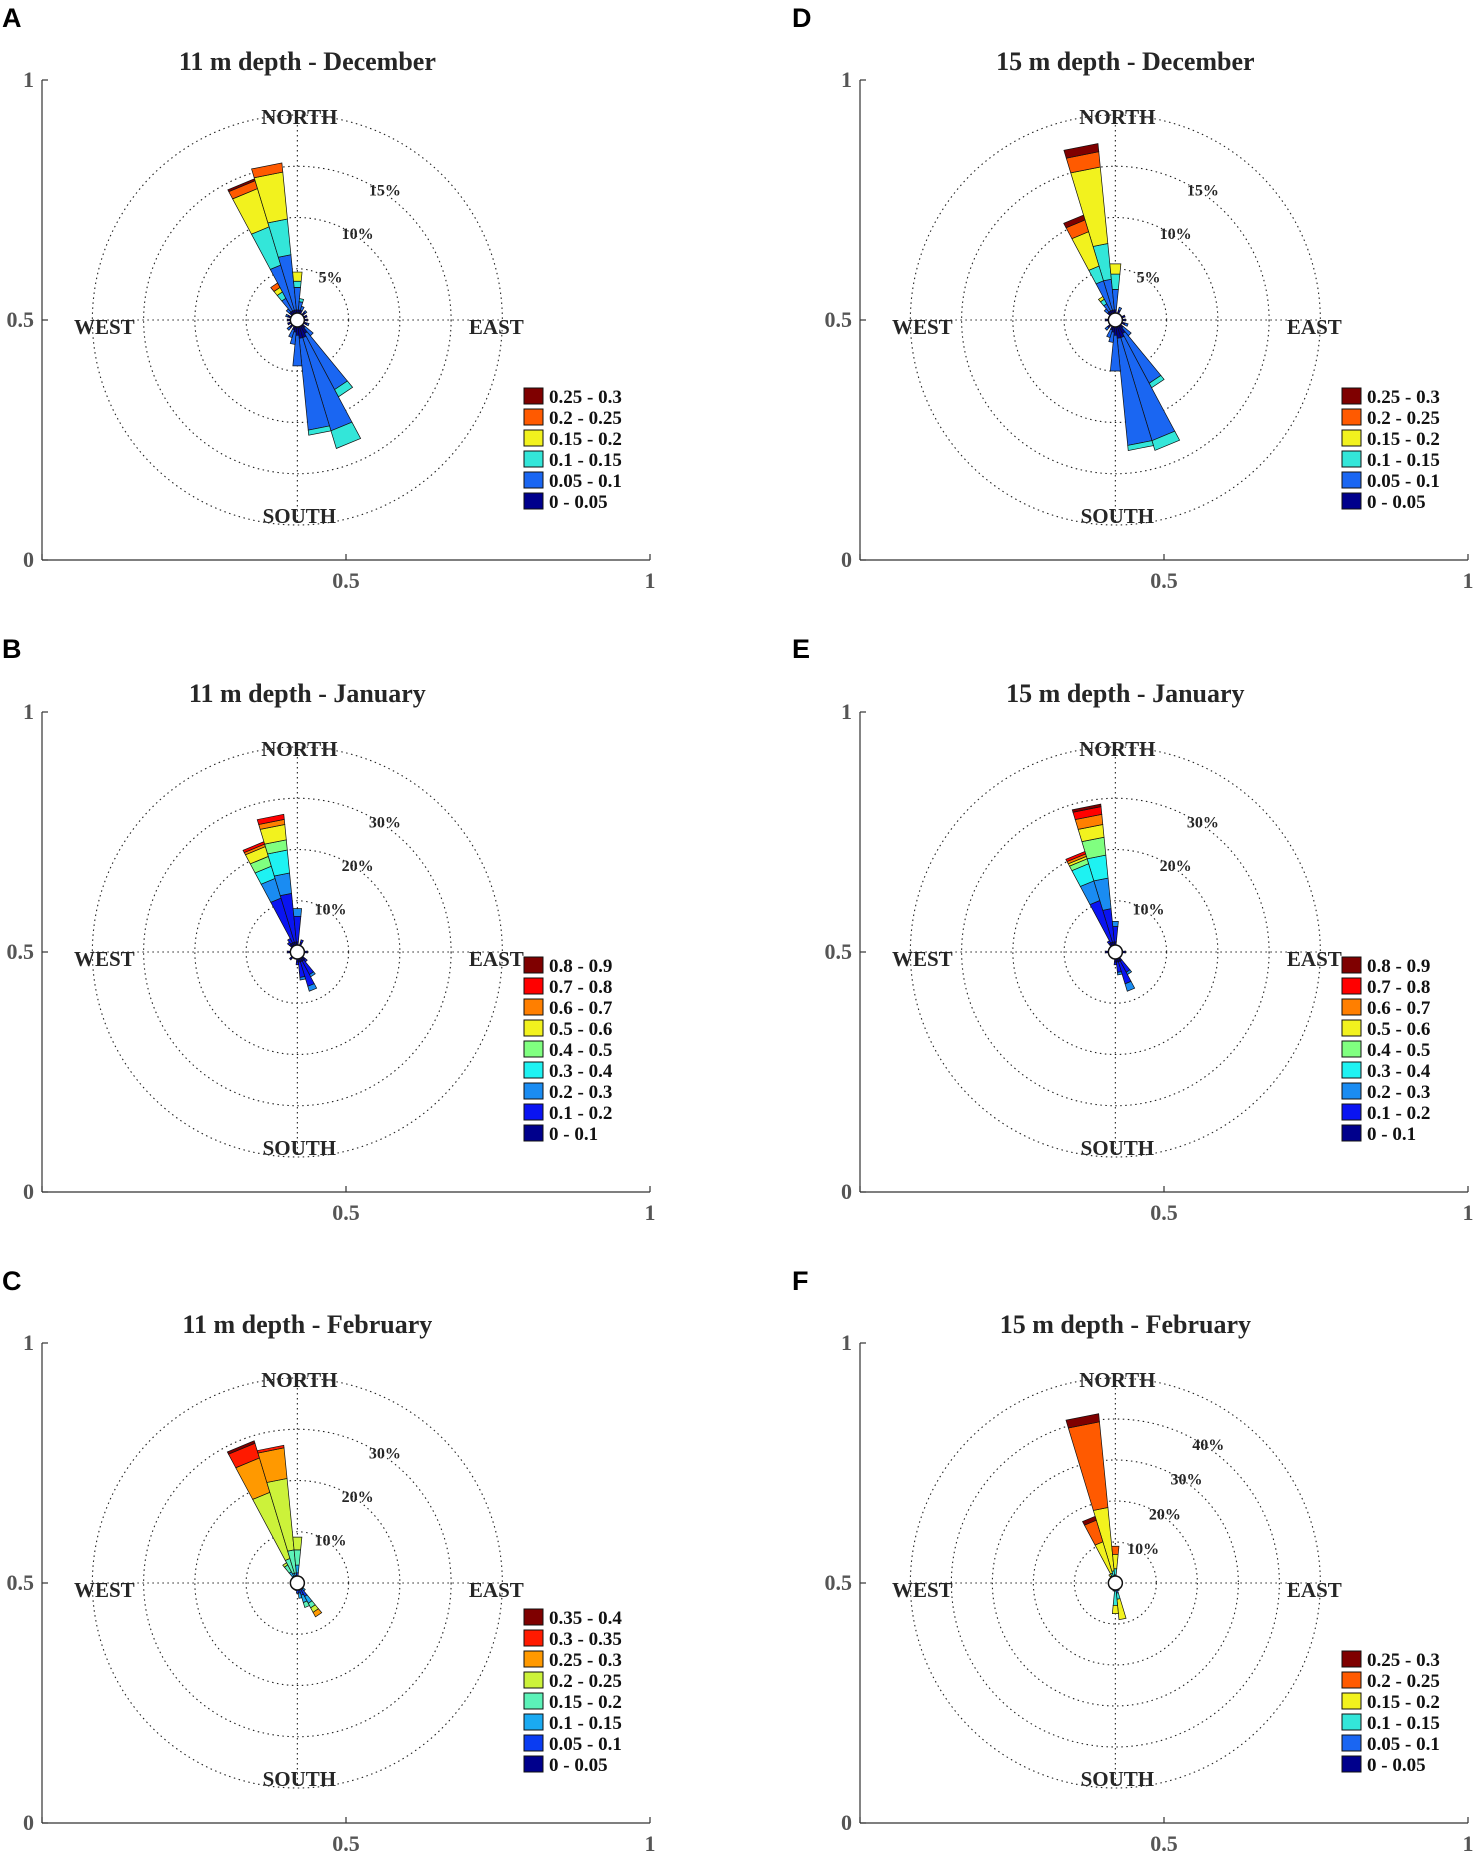 This screenshot has height=1856, width=1476. I want to click on panel-letter: B, so click(12, 649).